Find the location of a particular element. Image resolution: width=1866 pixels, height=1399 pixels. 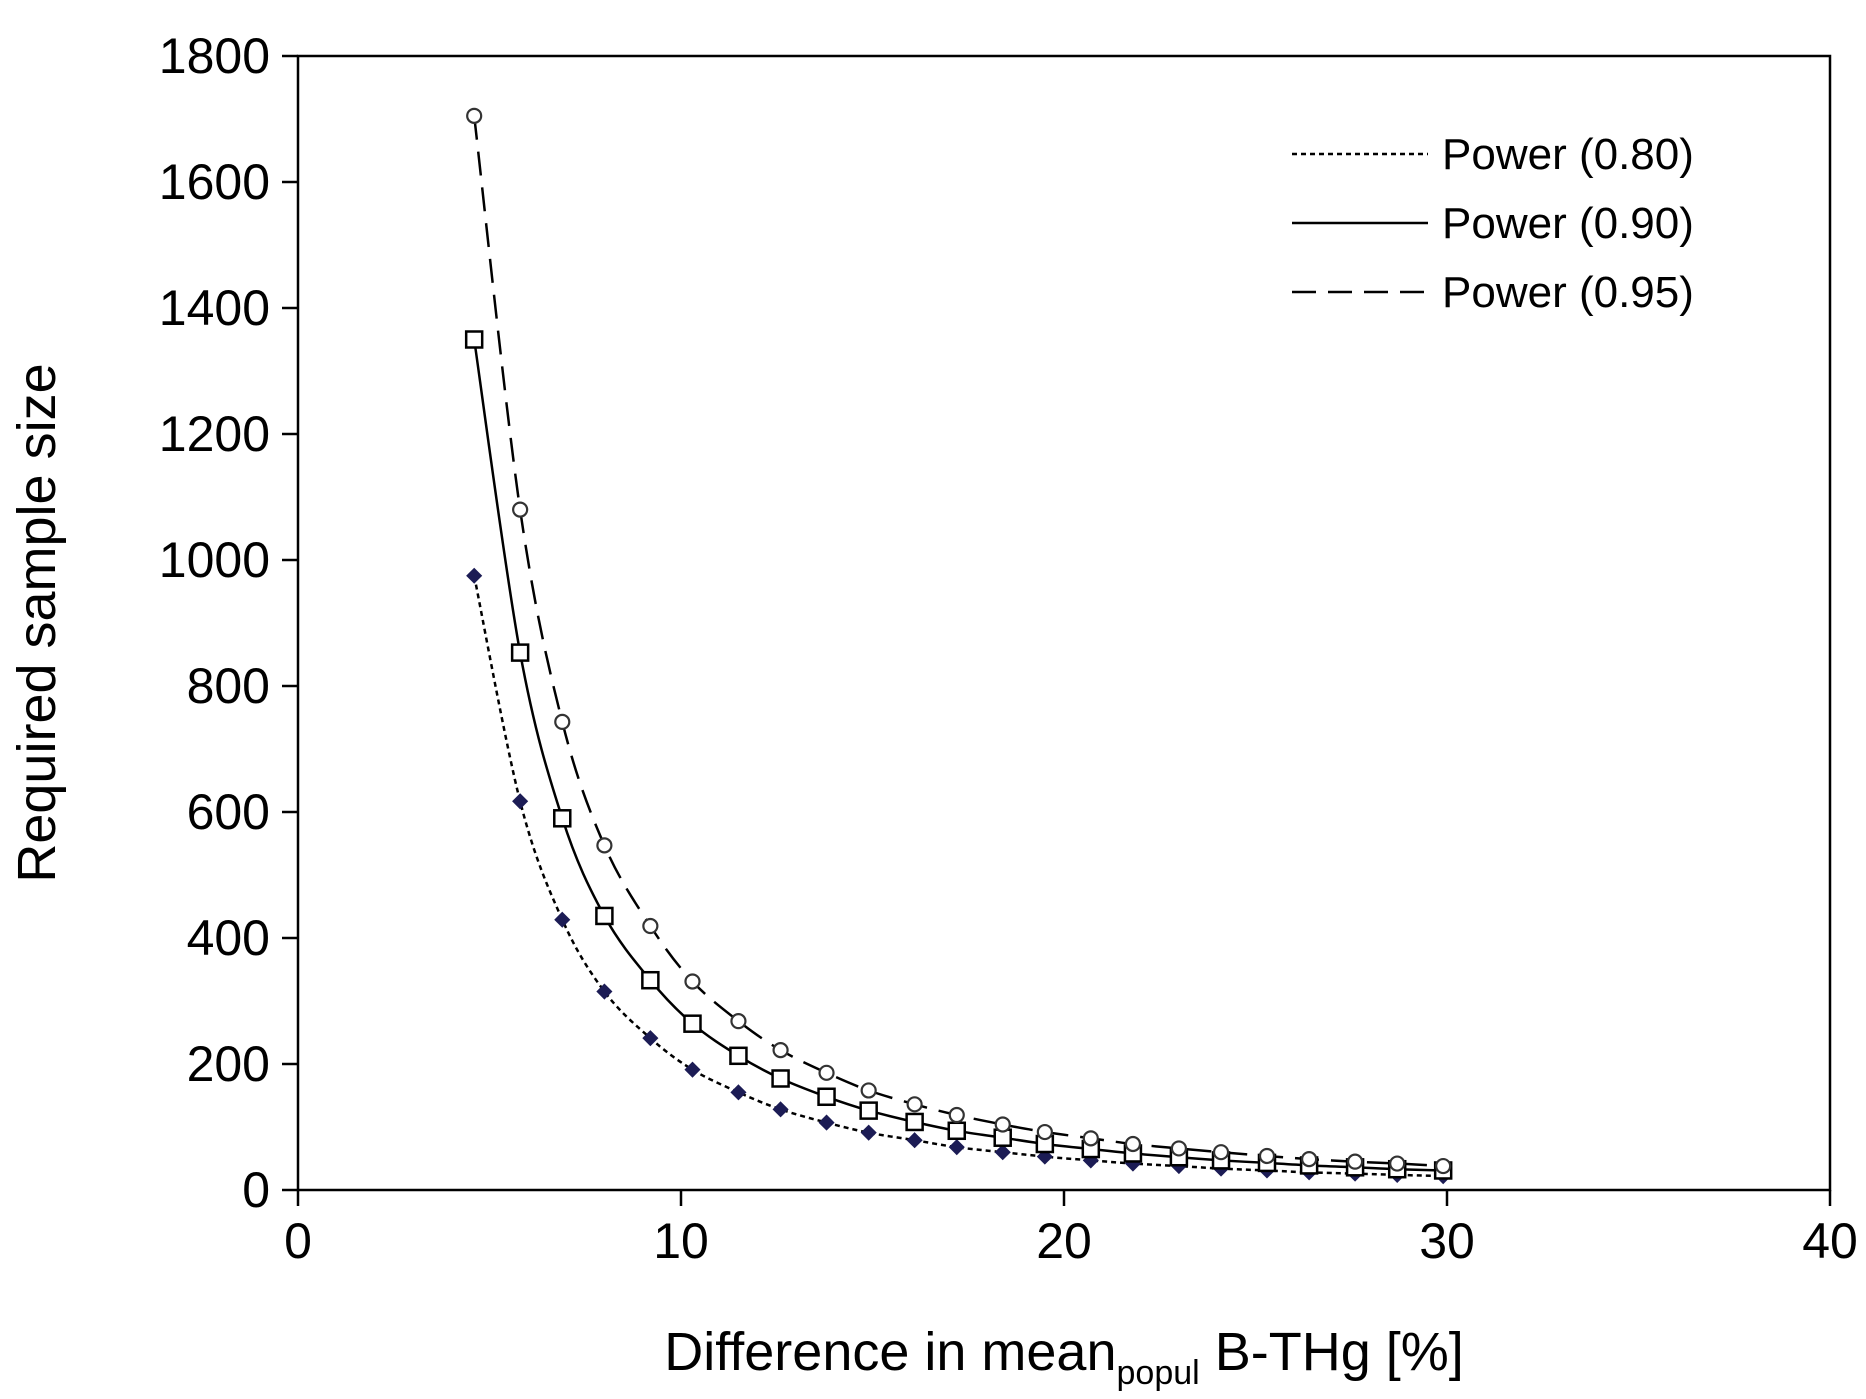

x-axis-title-main: Difference in mean is located at coordinates (890, 1352).